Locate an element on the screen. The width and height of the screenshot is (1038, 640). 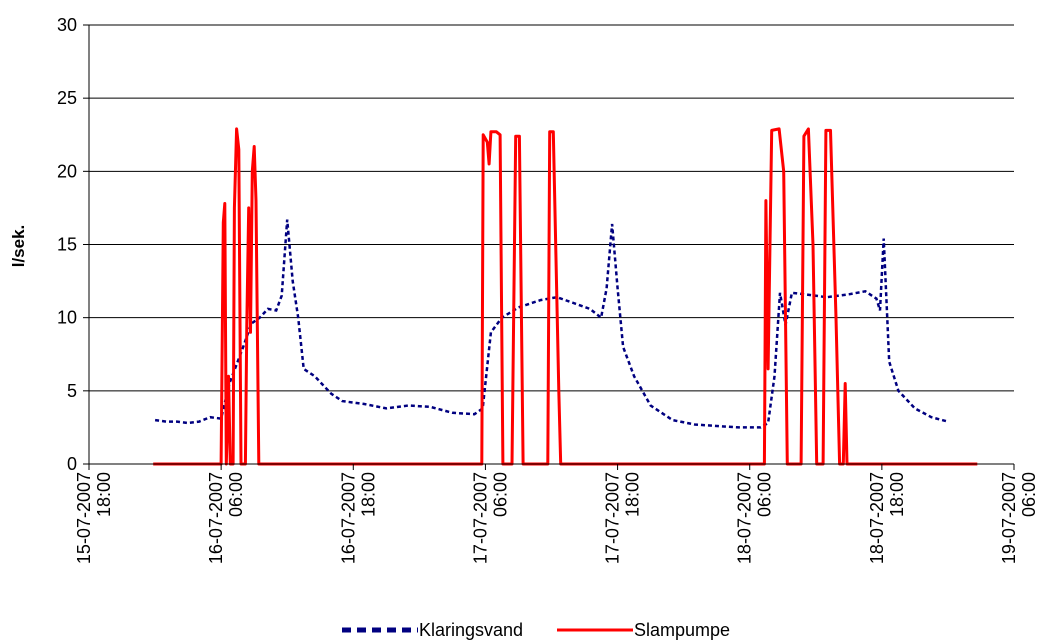
y-tick-label: 25 is located at coordinates (67, 98).